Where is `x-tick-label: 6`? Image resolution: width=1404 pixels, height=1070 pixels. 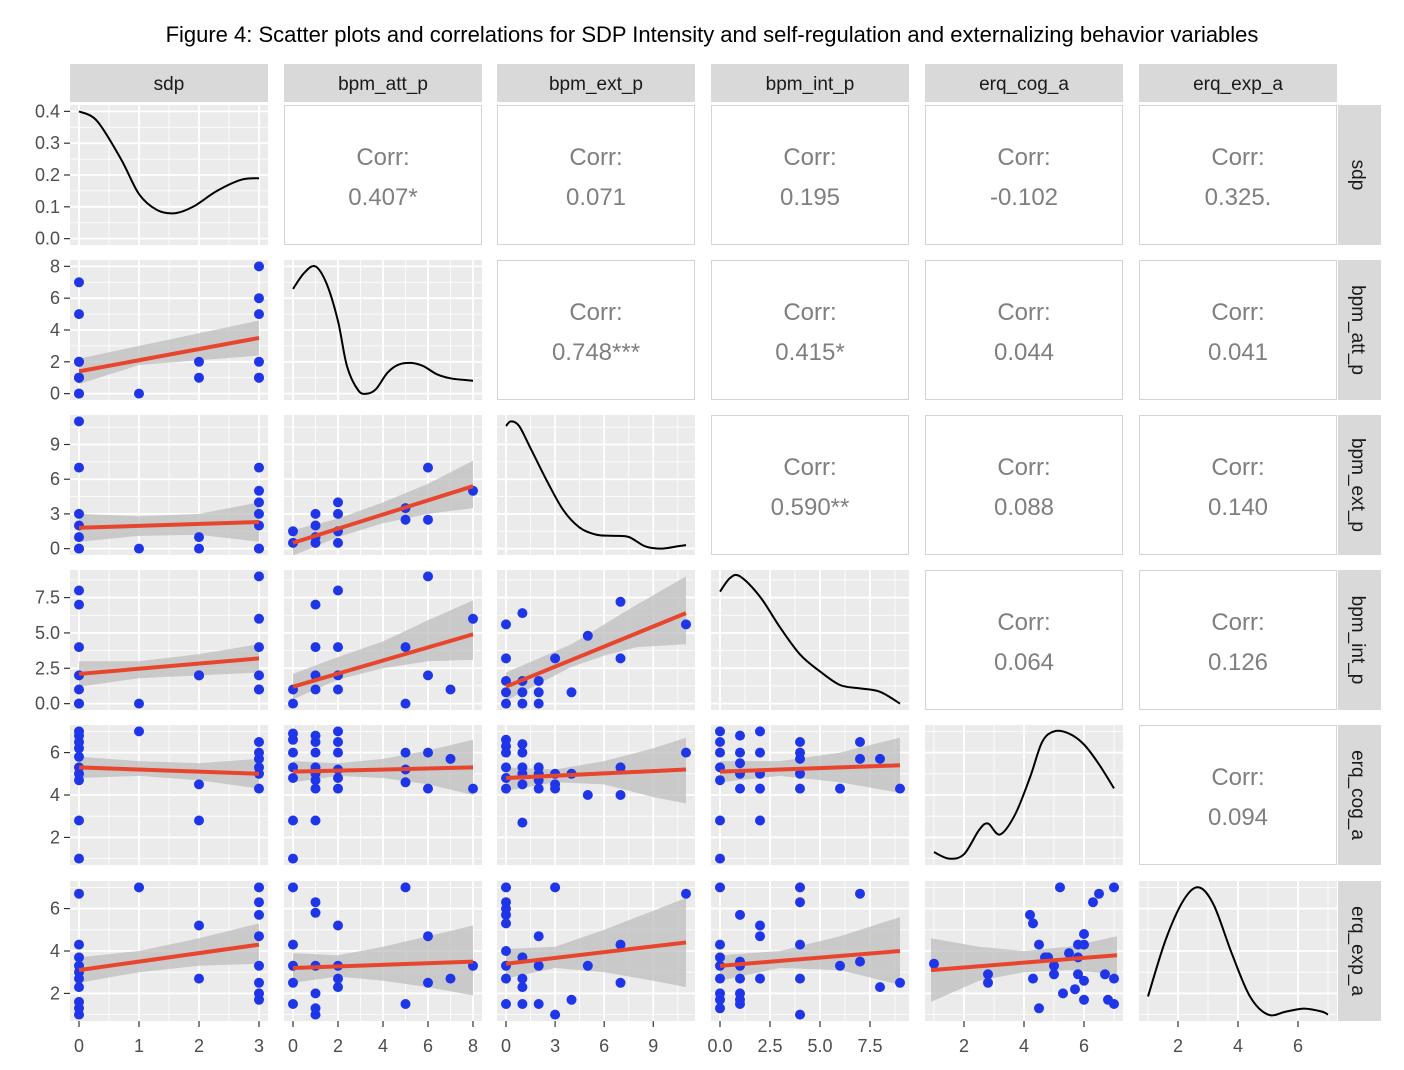 x-tick-label: 6 is located at coordinates (1298, 1046).